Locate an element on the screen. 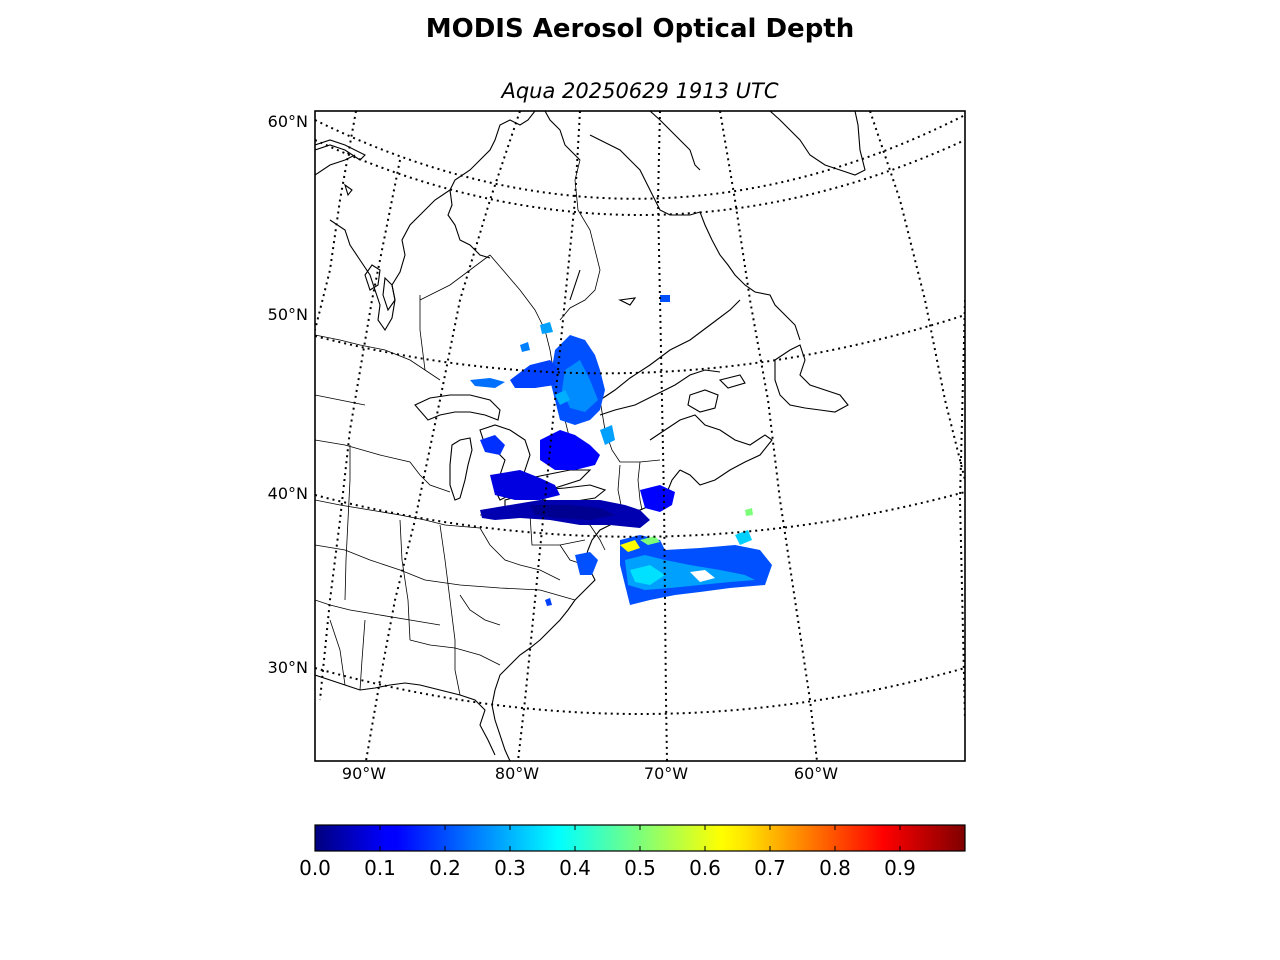 The image size is (1280, 960). lat-label-40: 40°N is located at coordinates (287, 493).